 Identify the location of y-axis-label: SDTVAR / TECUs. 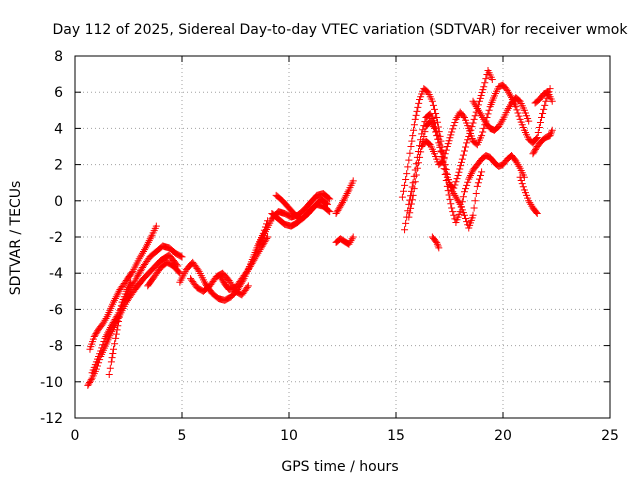
(16, 238).